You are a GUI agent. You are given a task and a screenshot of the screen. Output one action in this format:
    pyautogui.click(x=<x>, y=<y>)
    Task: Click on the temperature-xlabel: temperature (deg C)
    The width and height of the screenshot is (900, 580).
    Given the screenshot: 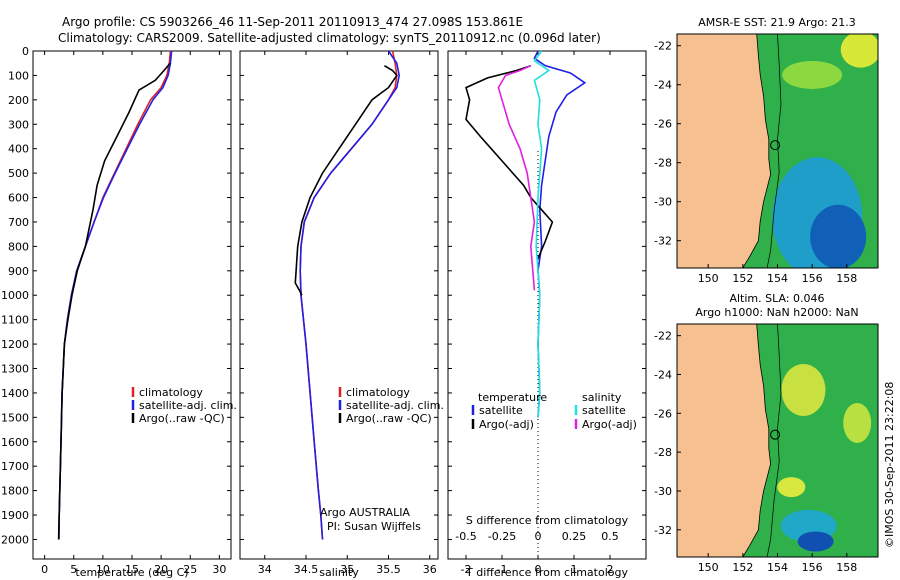 What is the action you would take?
    pyautogui.click(x=131, y=572)
    